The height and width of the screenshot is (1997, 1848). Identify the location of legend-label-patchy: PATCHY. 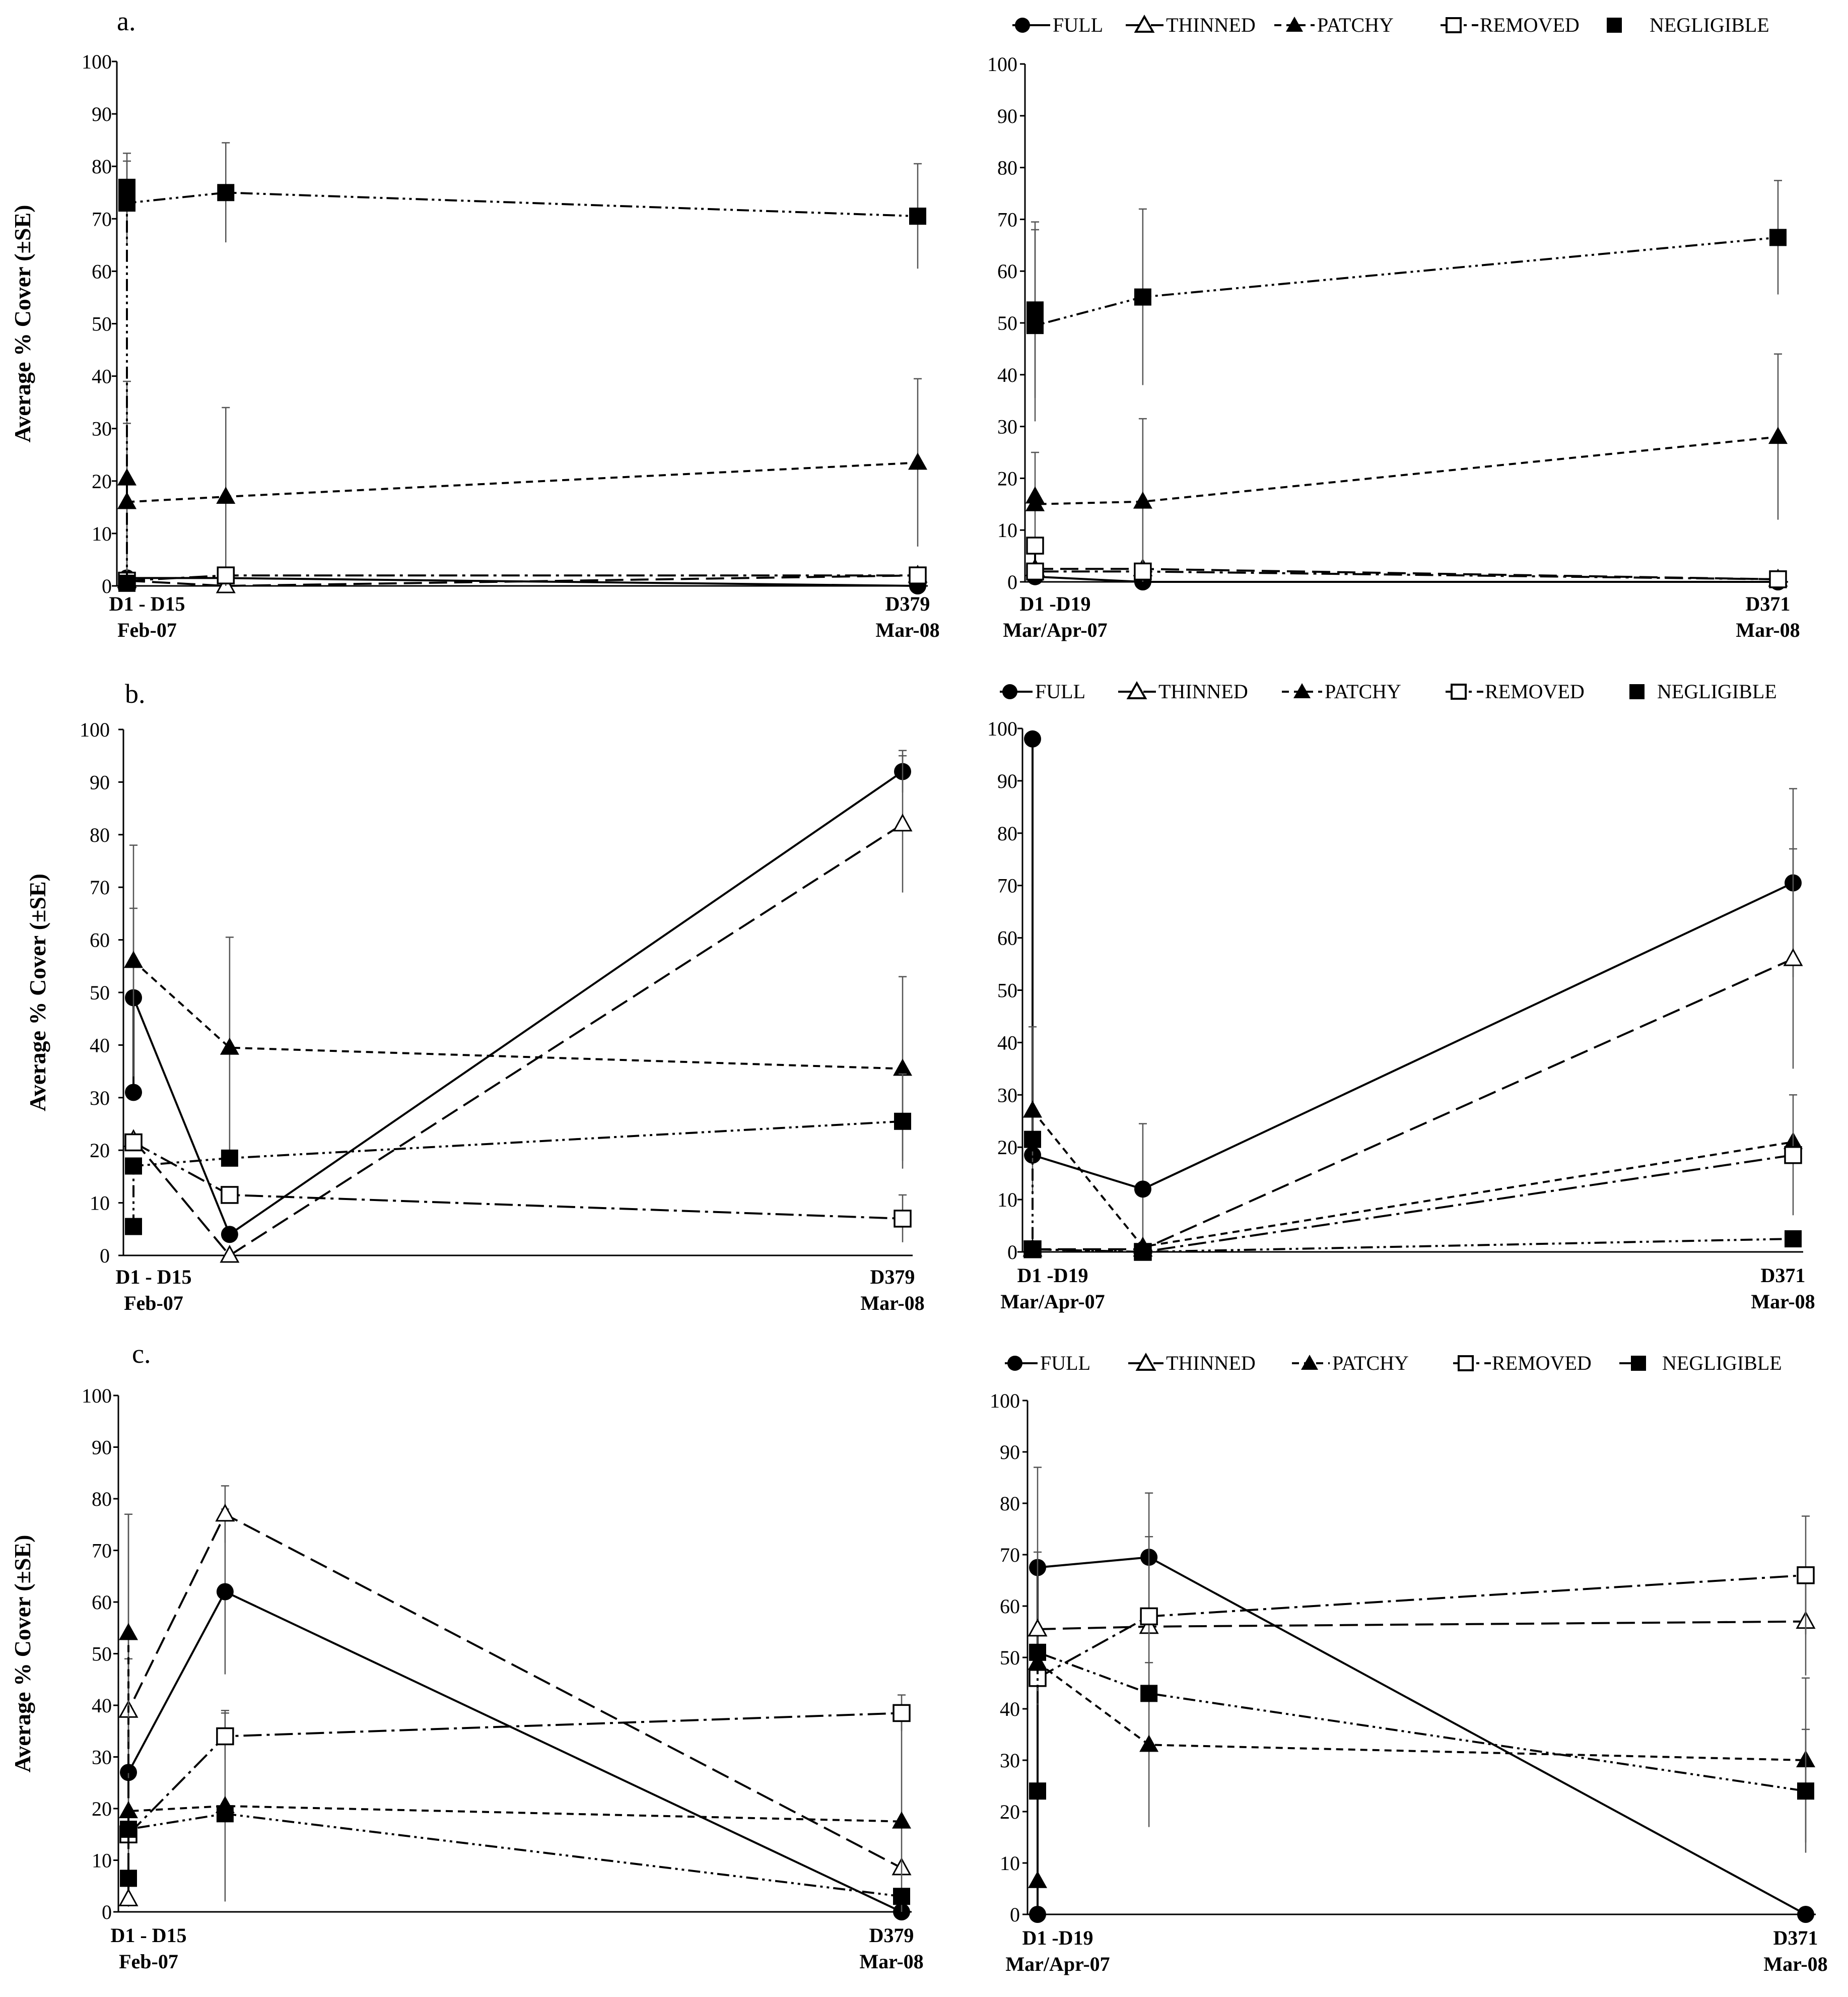
(1370, 1363).